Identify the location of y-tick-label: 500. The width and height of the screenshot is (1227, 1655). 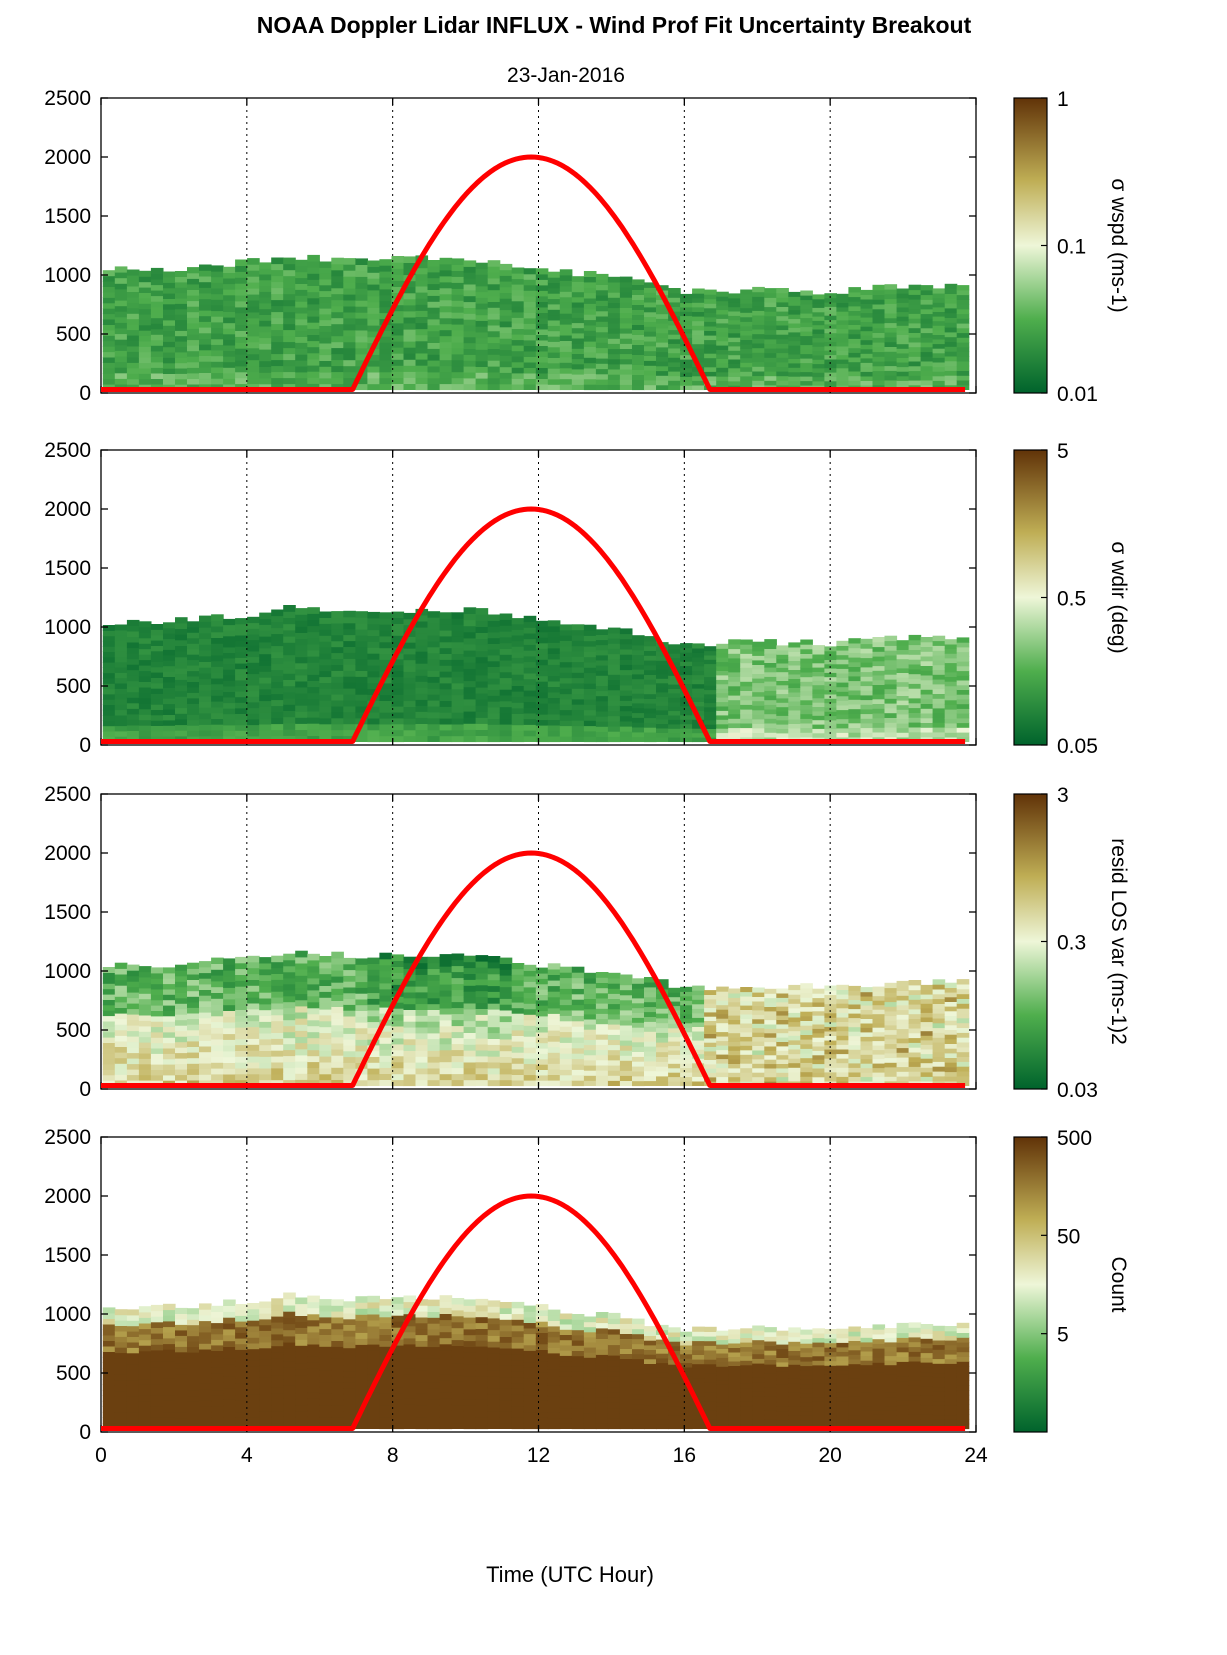
(73, 686).